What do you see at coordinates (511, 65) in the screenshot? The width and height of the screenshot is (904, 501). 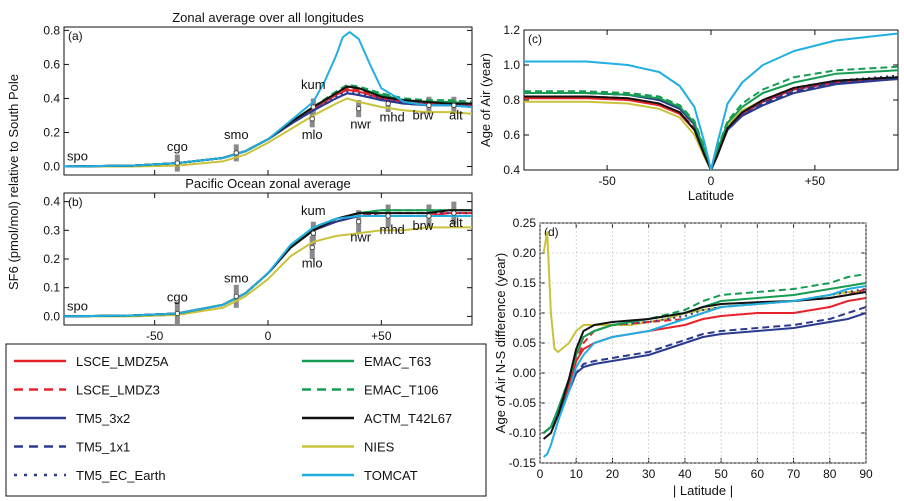 I see `y-tick-label: 1.0` at bounding box center [511, 65].